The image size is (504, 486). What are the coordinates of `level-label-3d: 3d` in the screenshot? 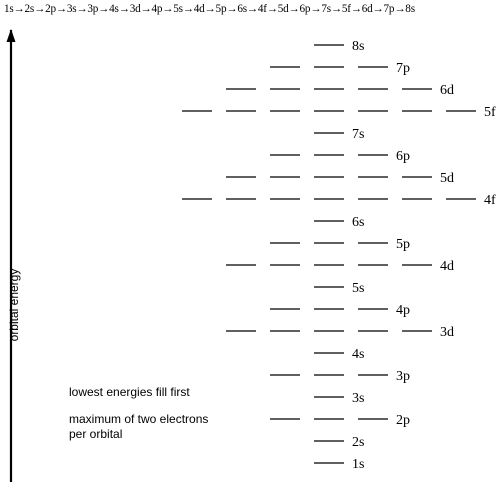 It's located at (447, 332).